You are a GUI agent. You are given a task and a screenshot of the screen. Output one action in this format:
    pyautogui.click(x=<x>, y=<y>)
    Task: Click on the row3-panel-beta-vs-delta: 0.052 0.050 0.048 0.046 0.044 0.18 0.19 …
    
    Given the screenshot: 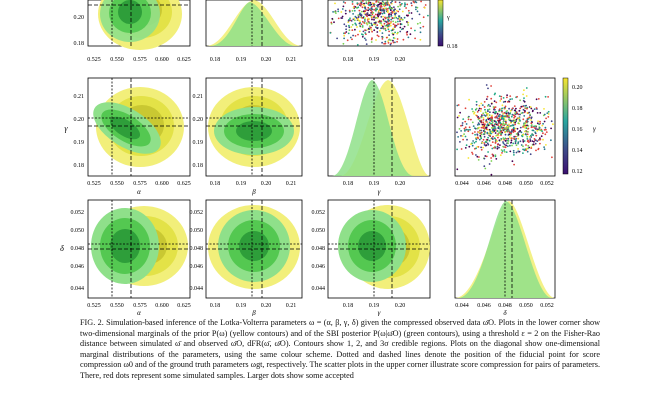 What is the action you would take?
    pyautogui.click(x=246, y=258)
    